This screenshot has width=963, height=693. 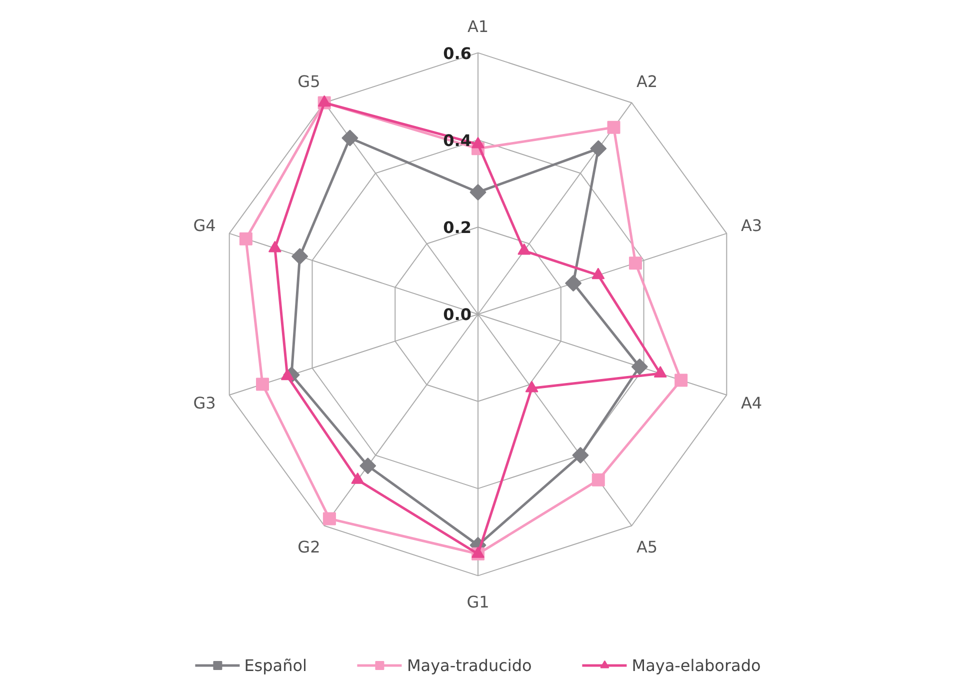 What do you see at coordinates (647, 546) in the screenshot?
I see `spoke-label: A5` at bounding box center [647, 546].